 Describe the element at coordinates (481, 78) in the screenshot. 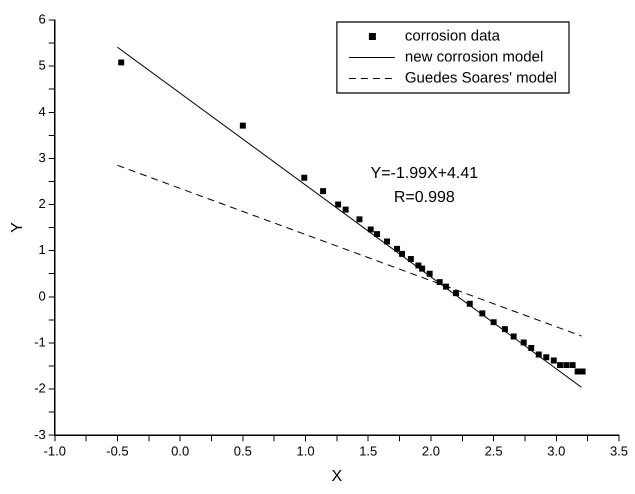

I see `legend-label: Guedes Soares' model` at that location.